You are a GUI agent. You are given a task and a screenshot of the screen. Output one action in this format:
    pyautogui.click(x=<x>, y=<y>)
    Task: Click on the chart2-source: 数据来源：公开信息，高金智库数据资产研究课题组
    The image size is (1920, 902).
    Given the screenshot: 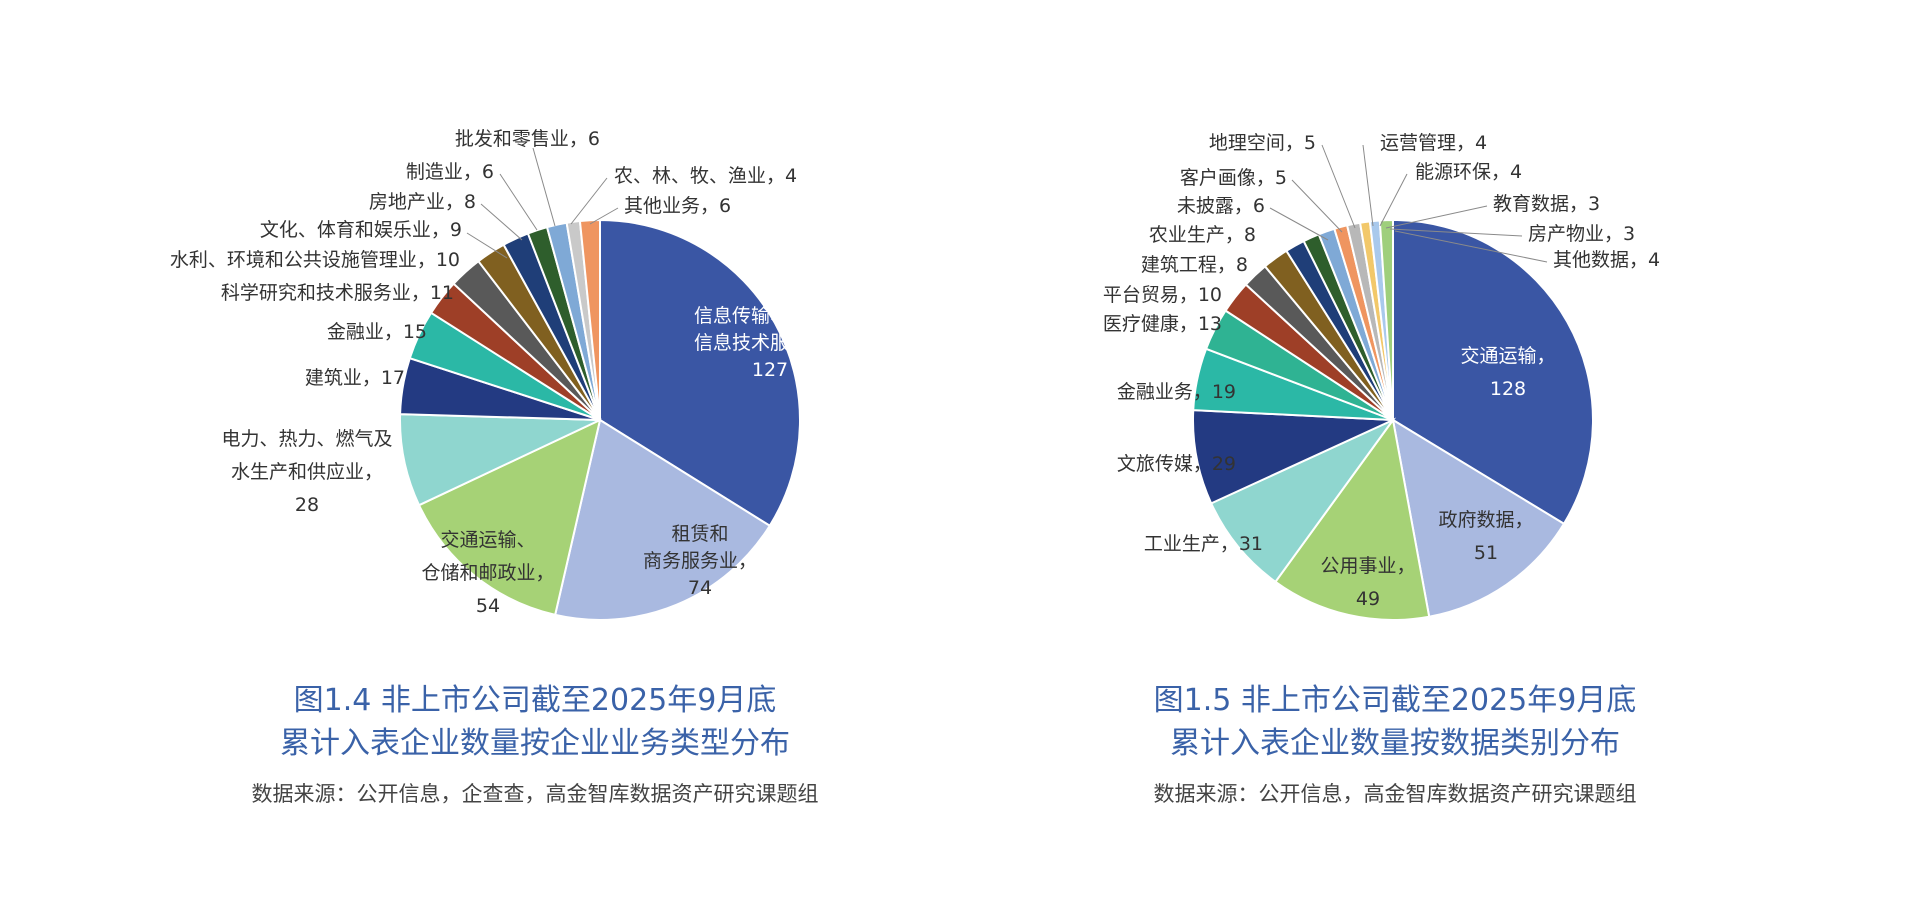 What is the action you would take?
    pyautogui.click(x=1395, y=794)
    